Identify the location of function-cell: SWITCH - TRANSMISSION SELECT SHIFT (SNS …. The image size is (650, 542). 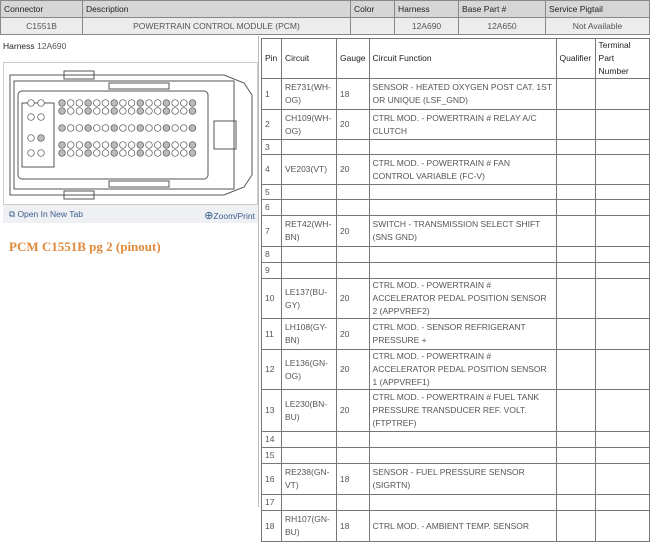
(462, 231).